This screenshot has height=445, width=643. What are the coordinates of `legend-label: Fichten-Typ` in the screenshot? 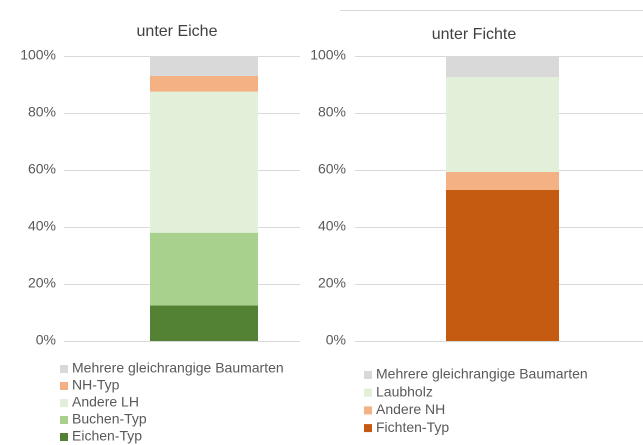 It's located at (412, 427).